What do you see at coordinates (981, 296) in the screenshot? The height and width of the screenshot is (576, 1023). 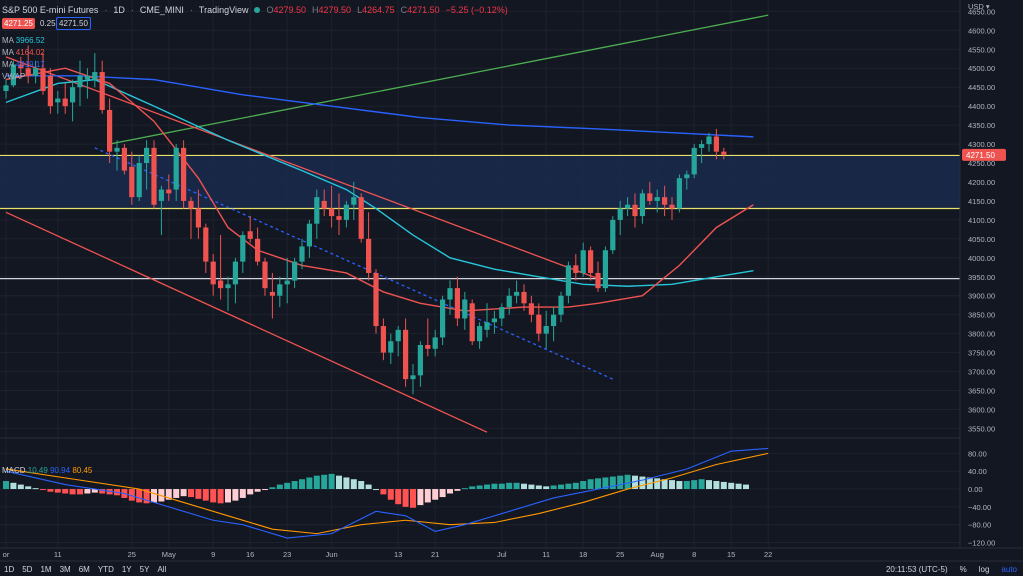 I see `price-axis-label: 3900.00` at bounding box center [981, 296].